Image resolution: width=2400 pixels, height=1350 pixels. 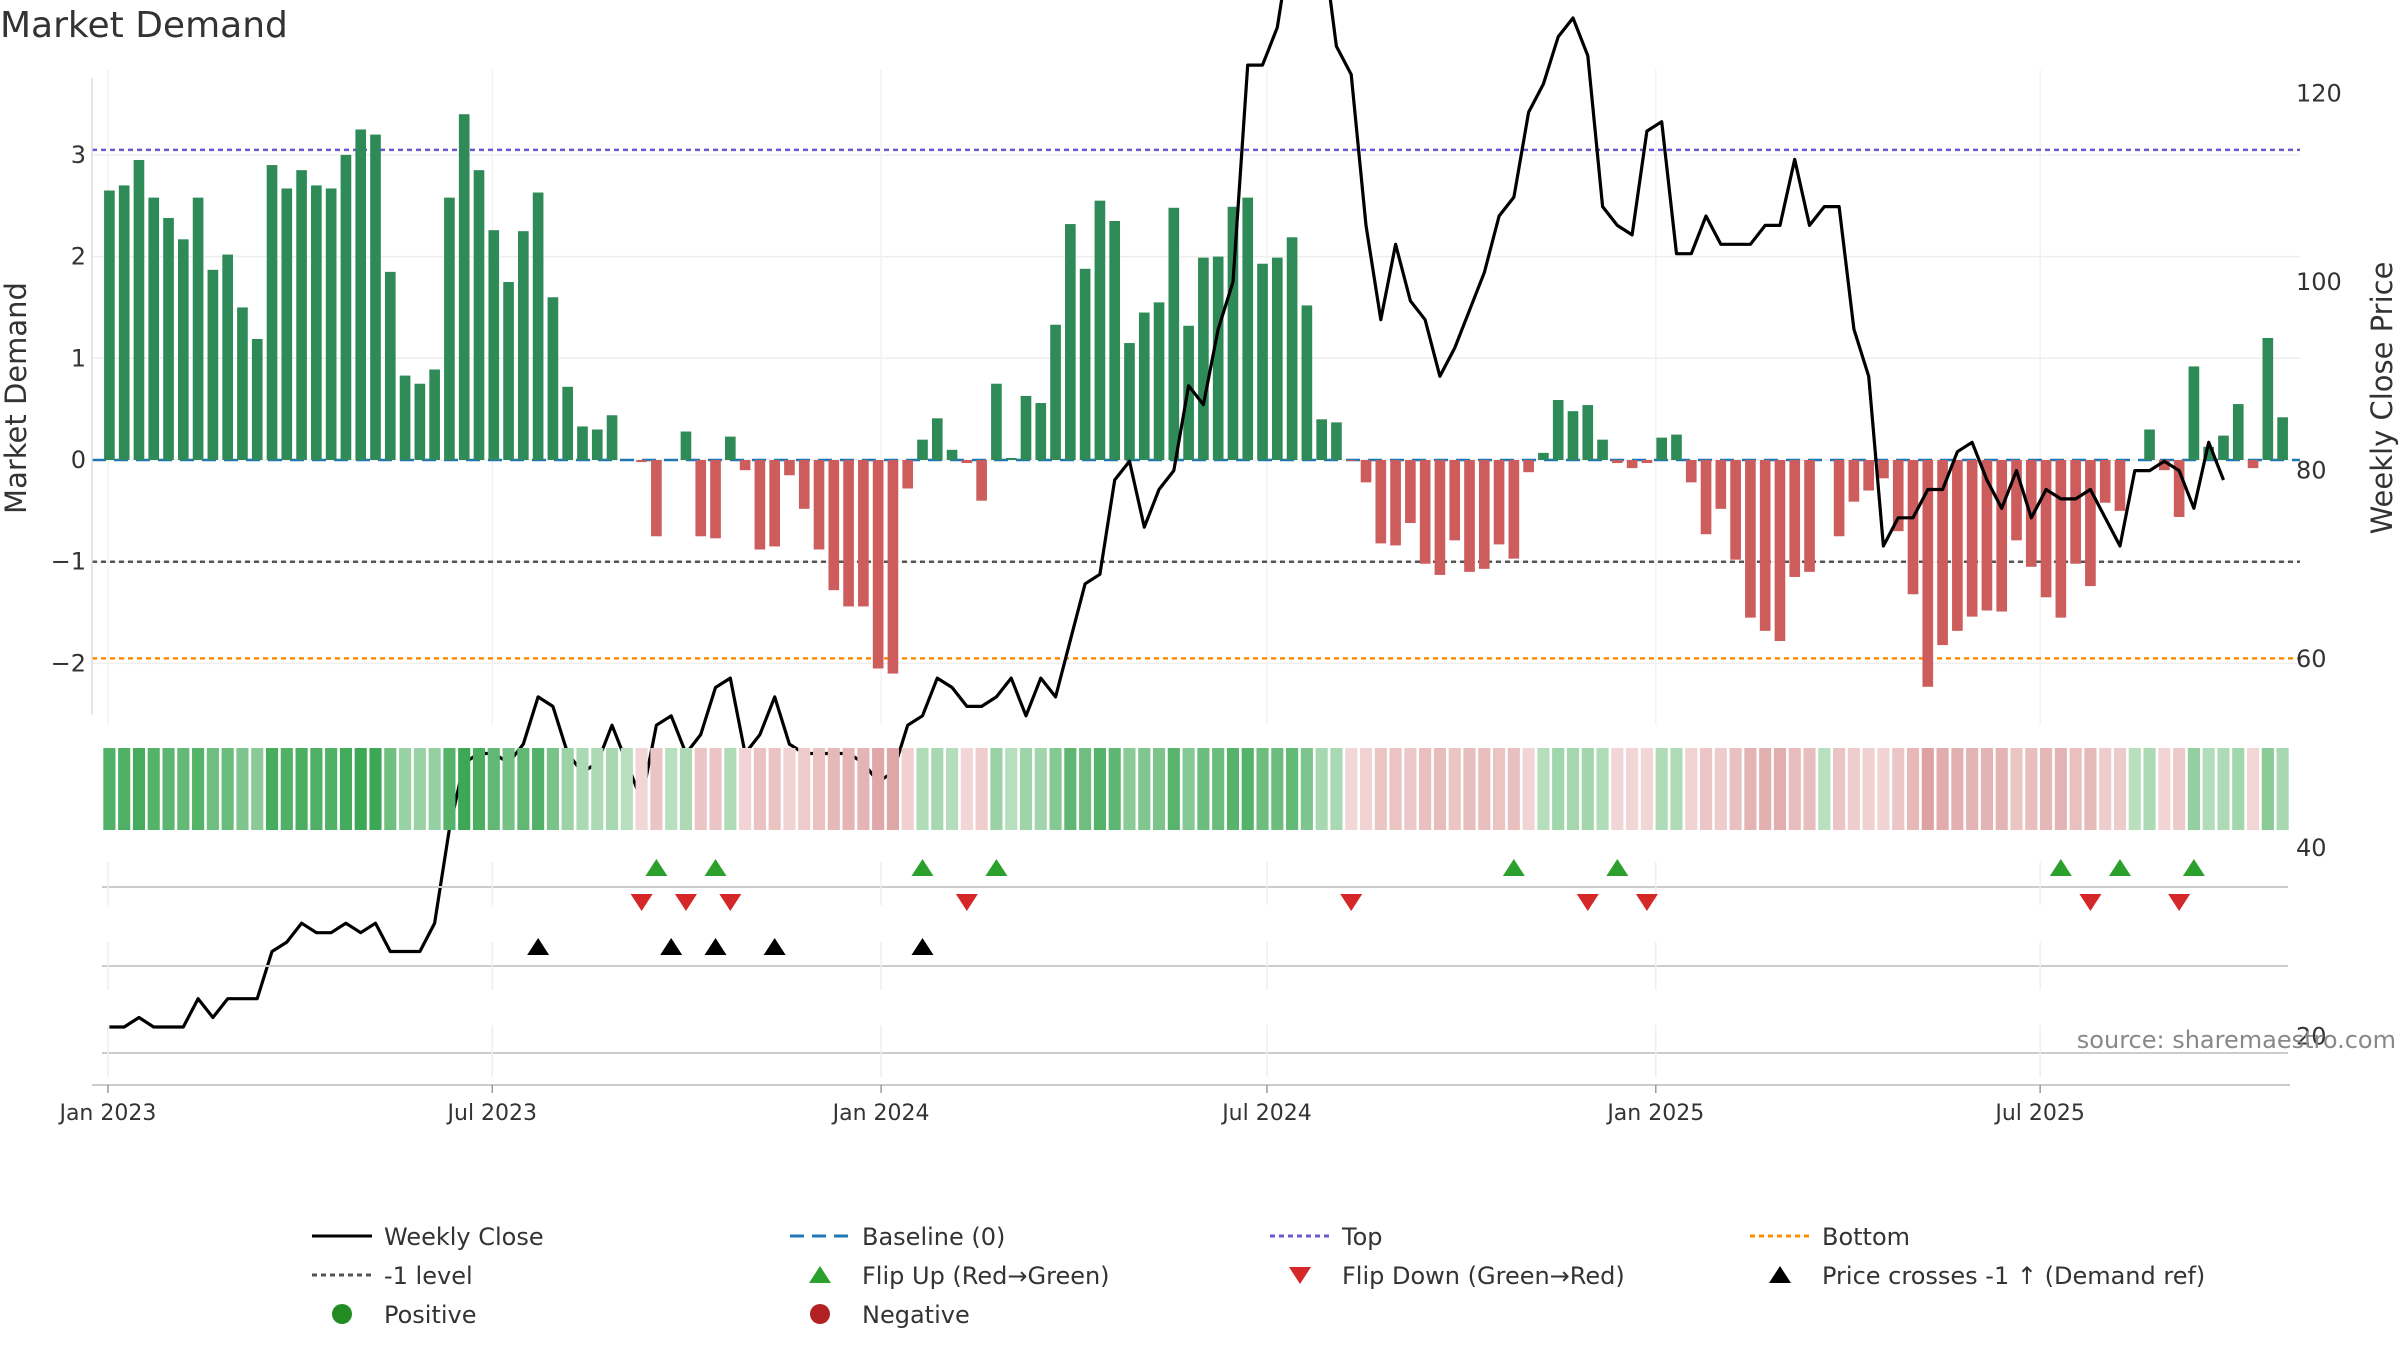 What do you see at coordinates (1780, 1274) in the screenshot?
I see `legend-price-cross-swatch` at bounding box center [1780, 1274].